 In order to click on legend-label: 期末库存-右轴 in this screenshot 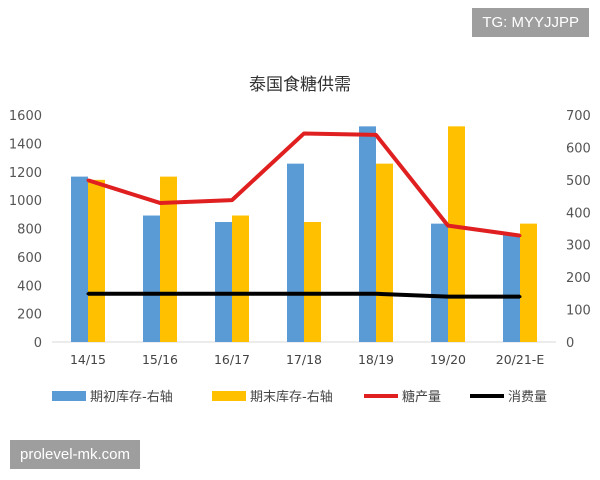, I will do `click(291, 397)`.